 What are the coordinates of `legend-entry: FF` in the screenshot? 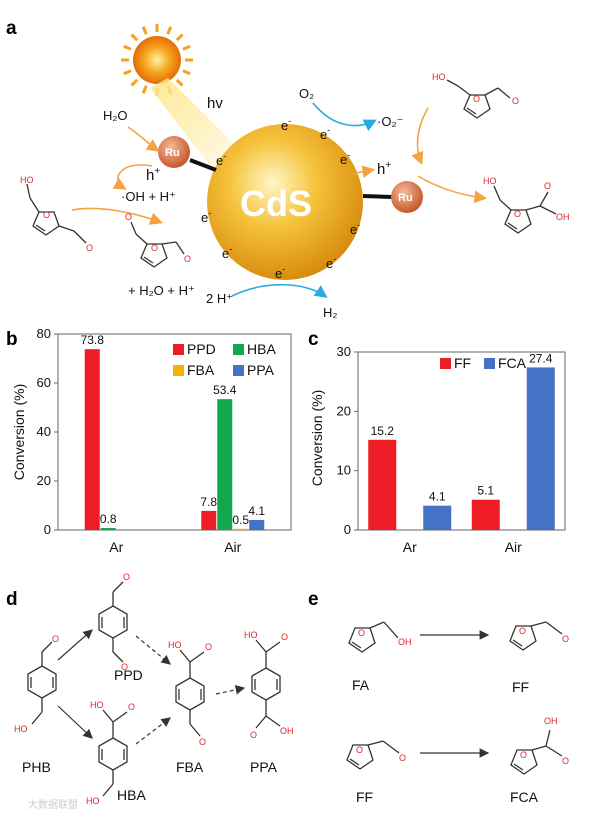 It's located at (462, 363).